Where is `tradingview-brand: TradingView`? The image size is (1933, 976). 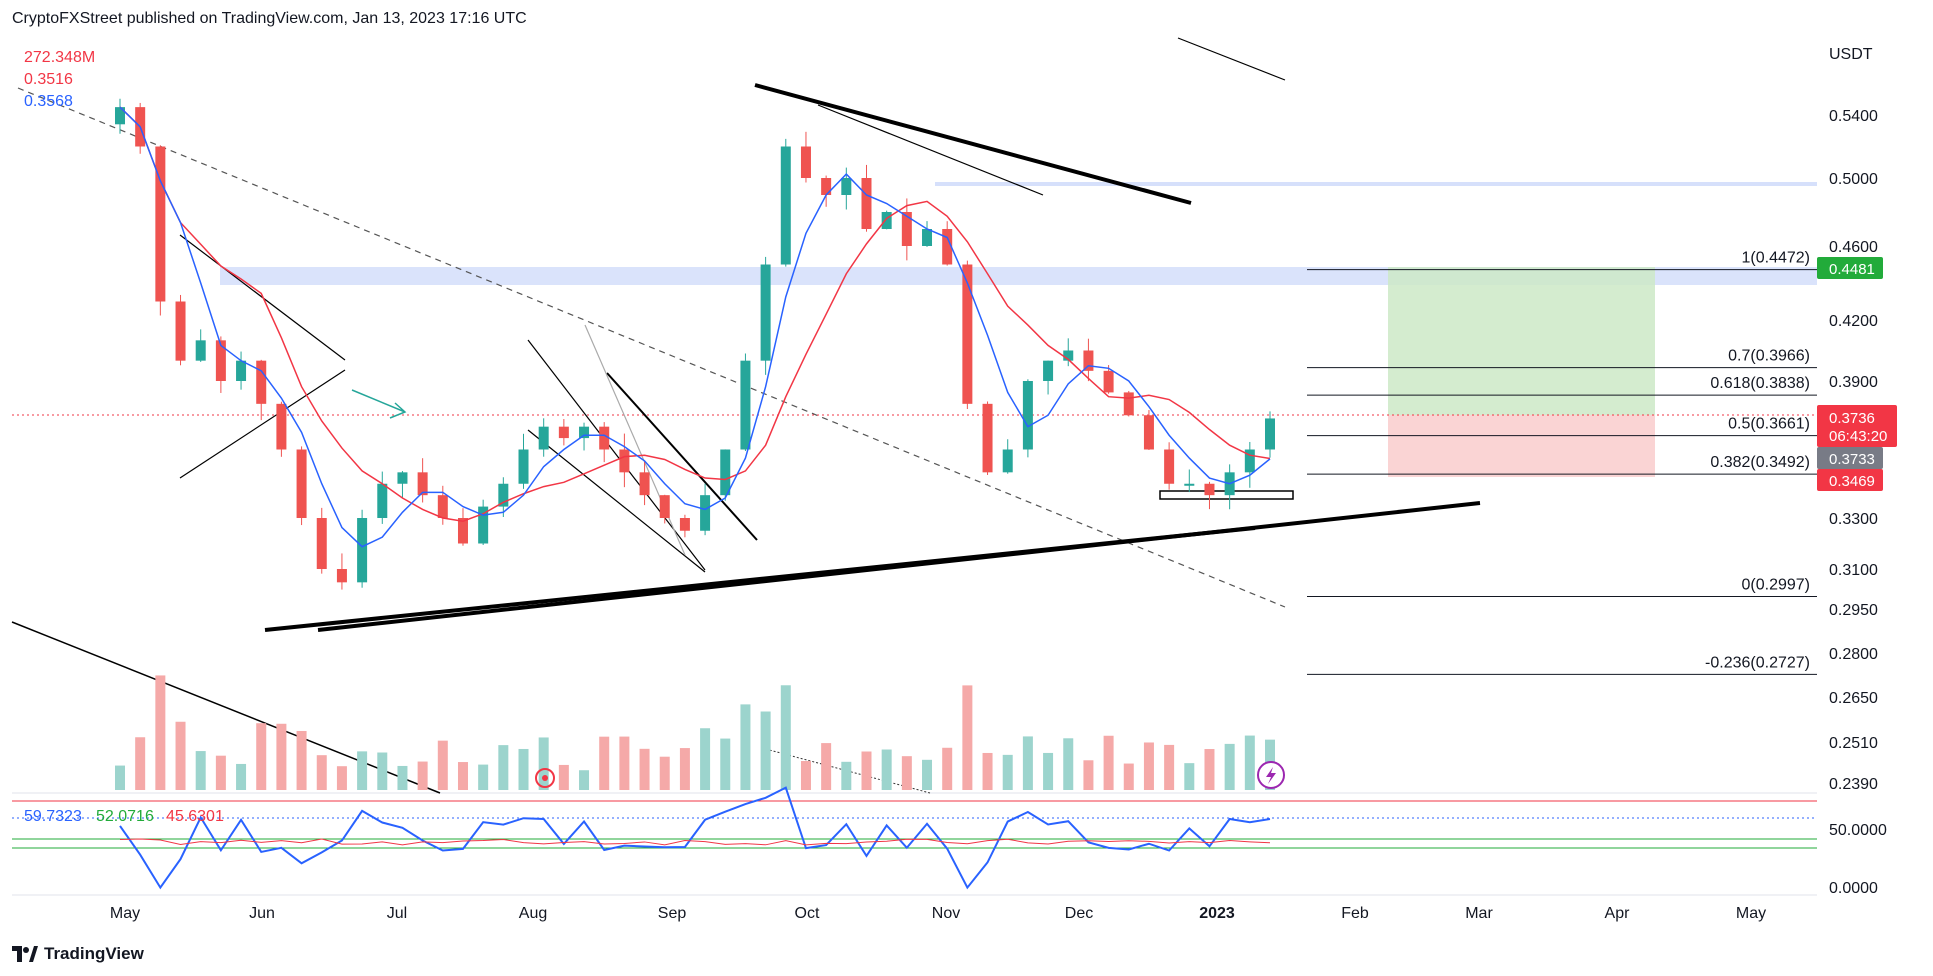
tradingview-brand: TradingView is located at coordinates (94, 953).